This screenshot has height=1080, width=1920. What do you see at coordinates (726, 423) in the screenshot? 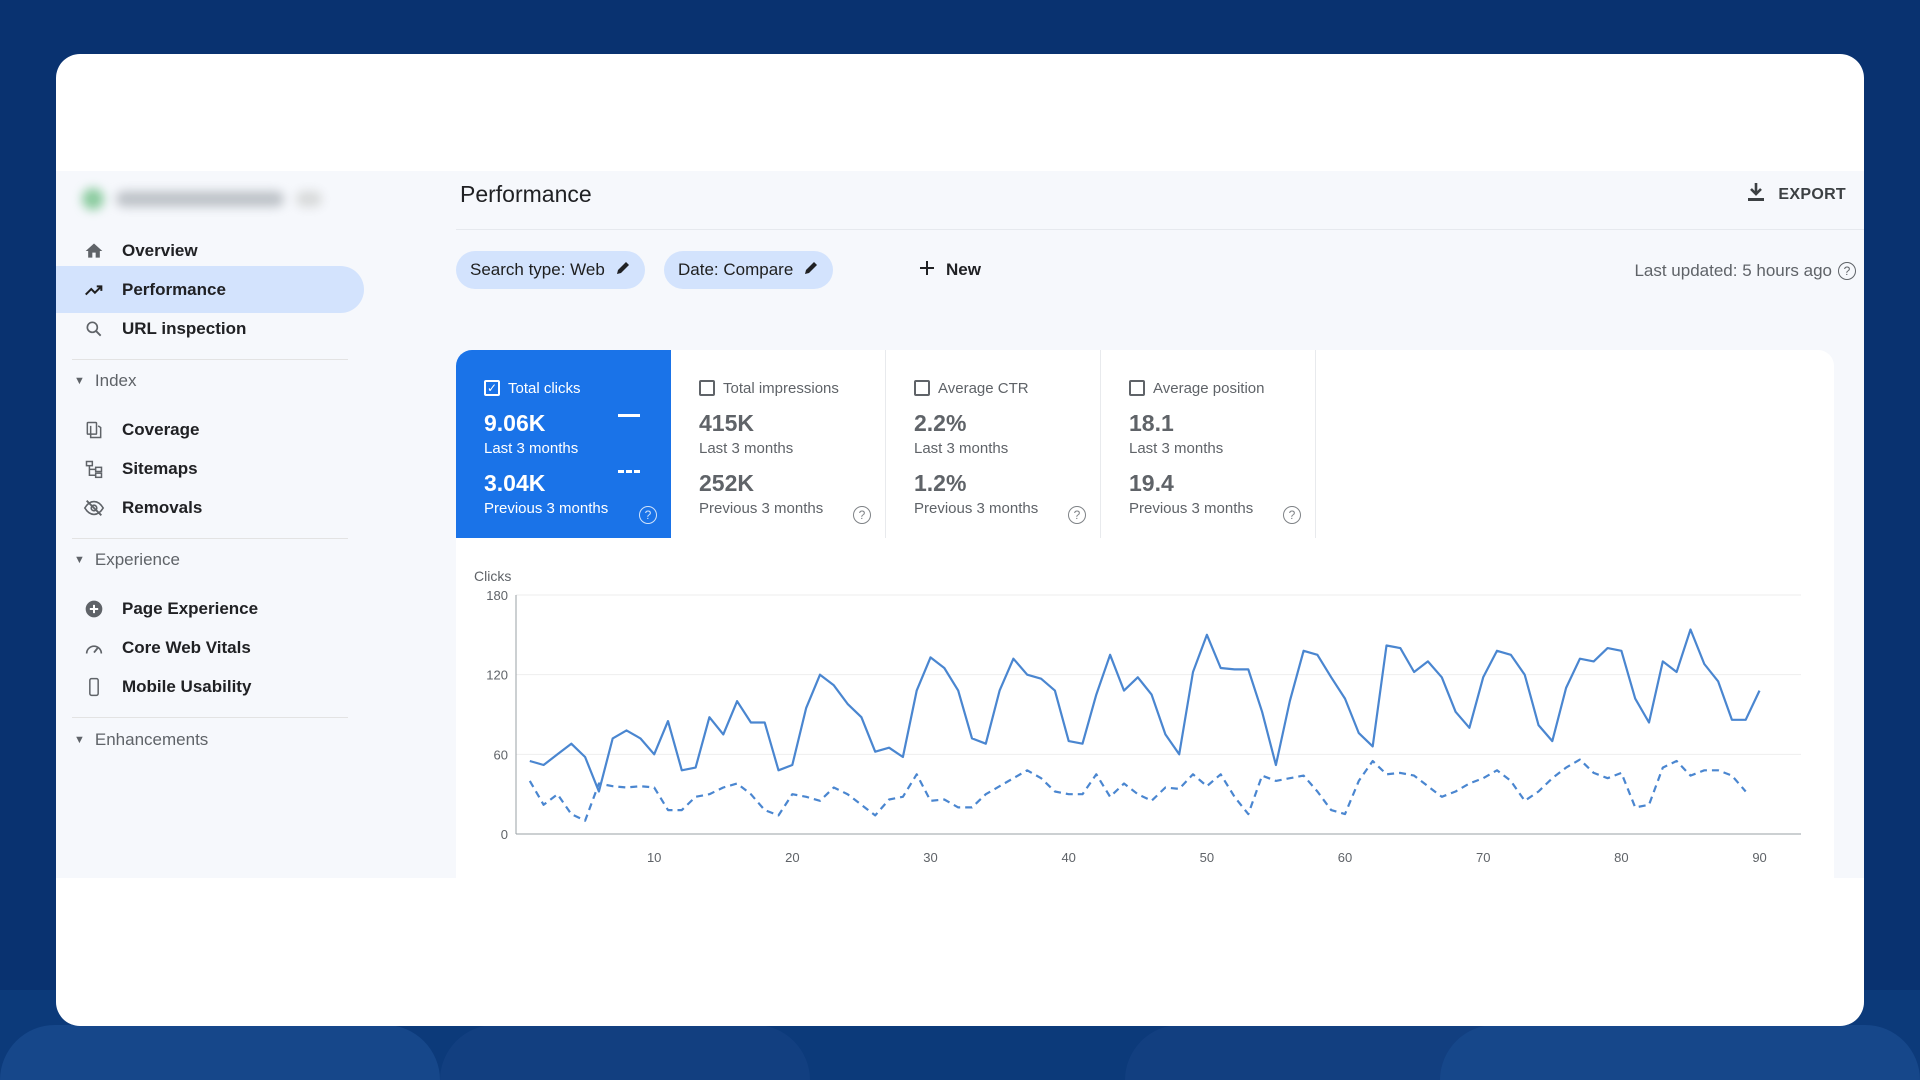
I see `metric-current-value: 415K` at bounding box center [726, 423].